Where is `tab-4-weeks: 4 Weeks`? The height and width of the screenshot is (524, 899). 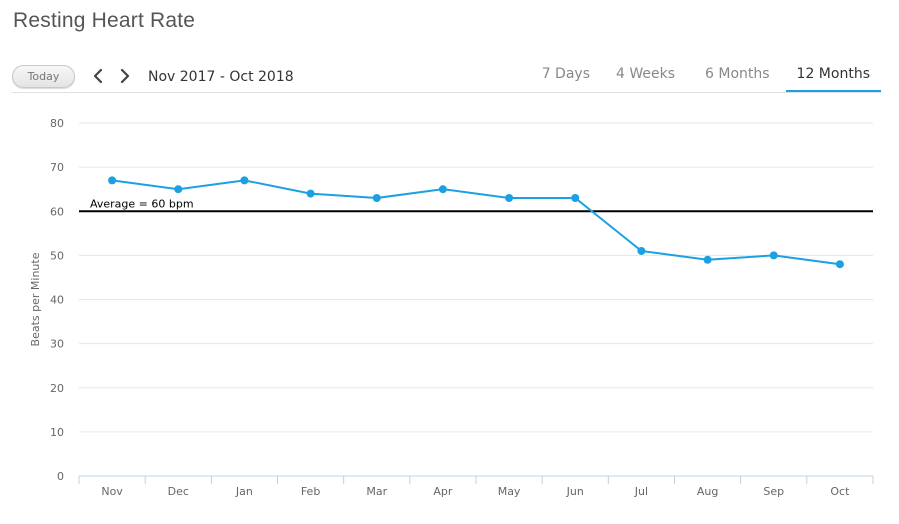 tab-4-weeks: 4 Weeks is located at coordinates (646, 74).